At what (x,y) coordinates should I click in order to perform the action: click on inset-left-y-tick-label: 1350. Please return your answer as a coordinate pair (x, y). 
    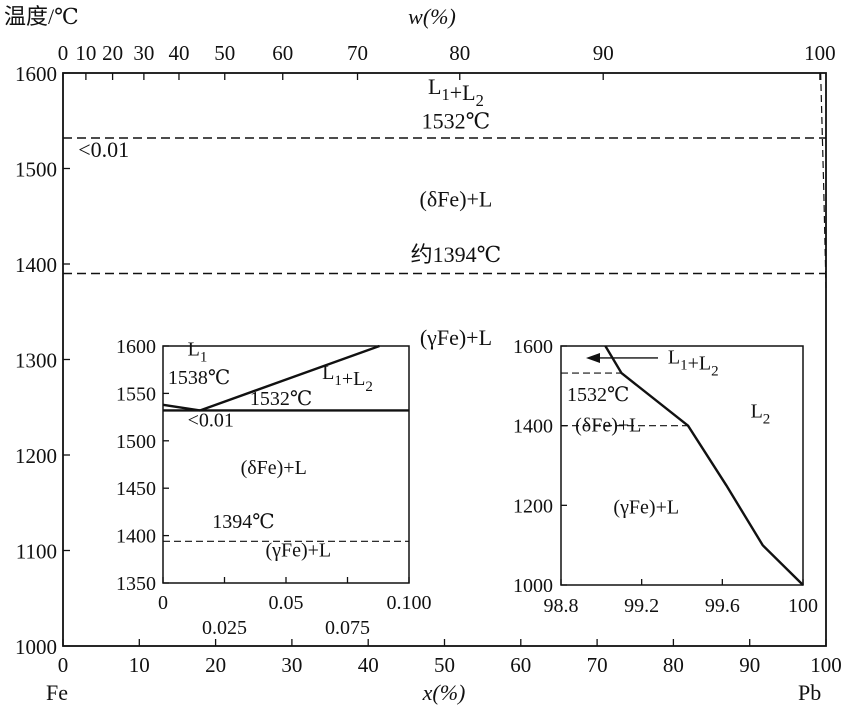
    Looking at the image, I should click on (136, 584).